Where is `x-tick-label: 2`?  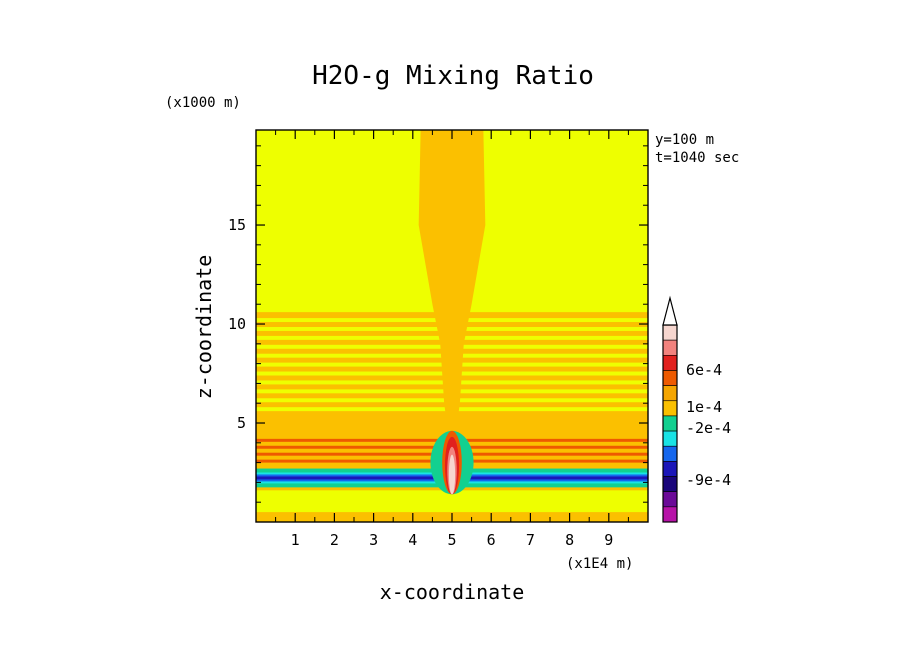 x-tick-label: 2 is located at coordinates (334, 540).